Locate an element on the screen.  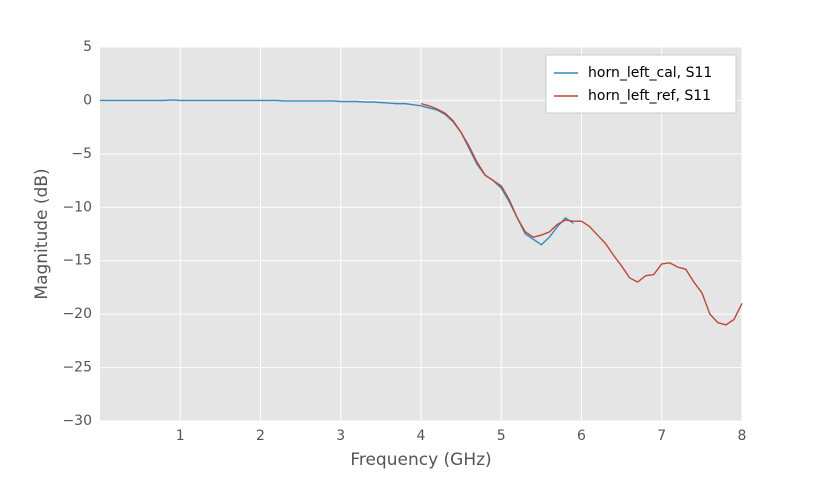
x-tick-label: 2 is located at coordinates (260, 436).